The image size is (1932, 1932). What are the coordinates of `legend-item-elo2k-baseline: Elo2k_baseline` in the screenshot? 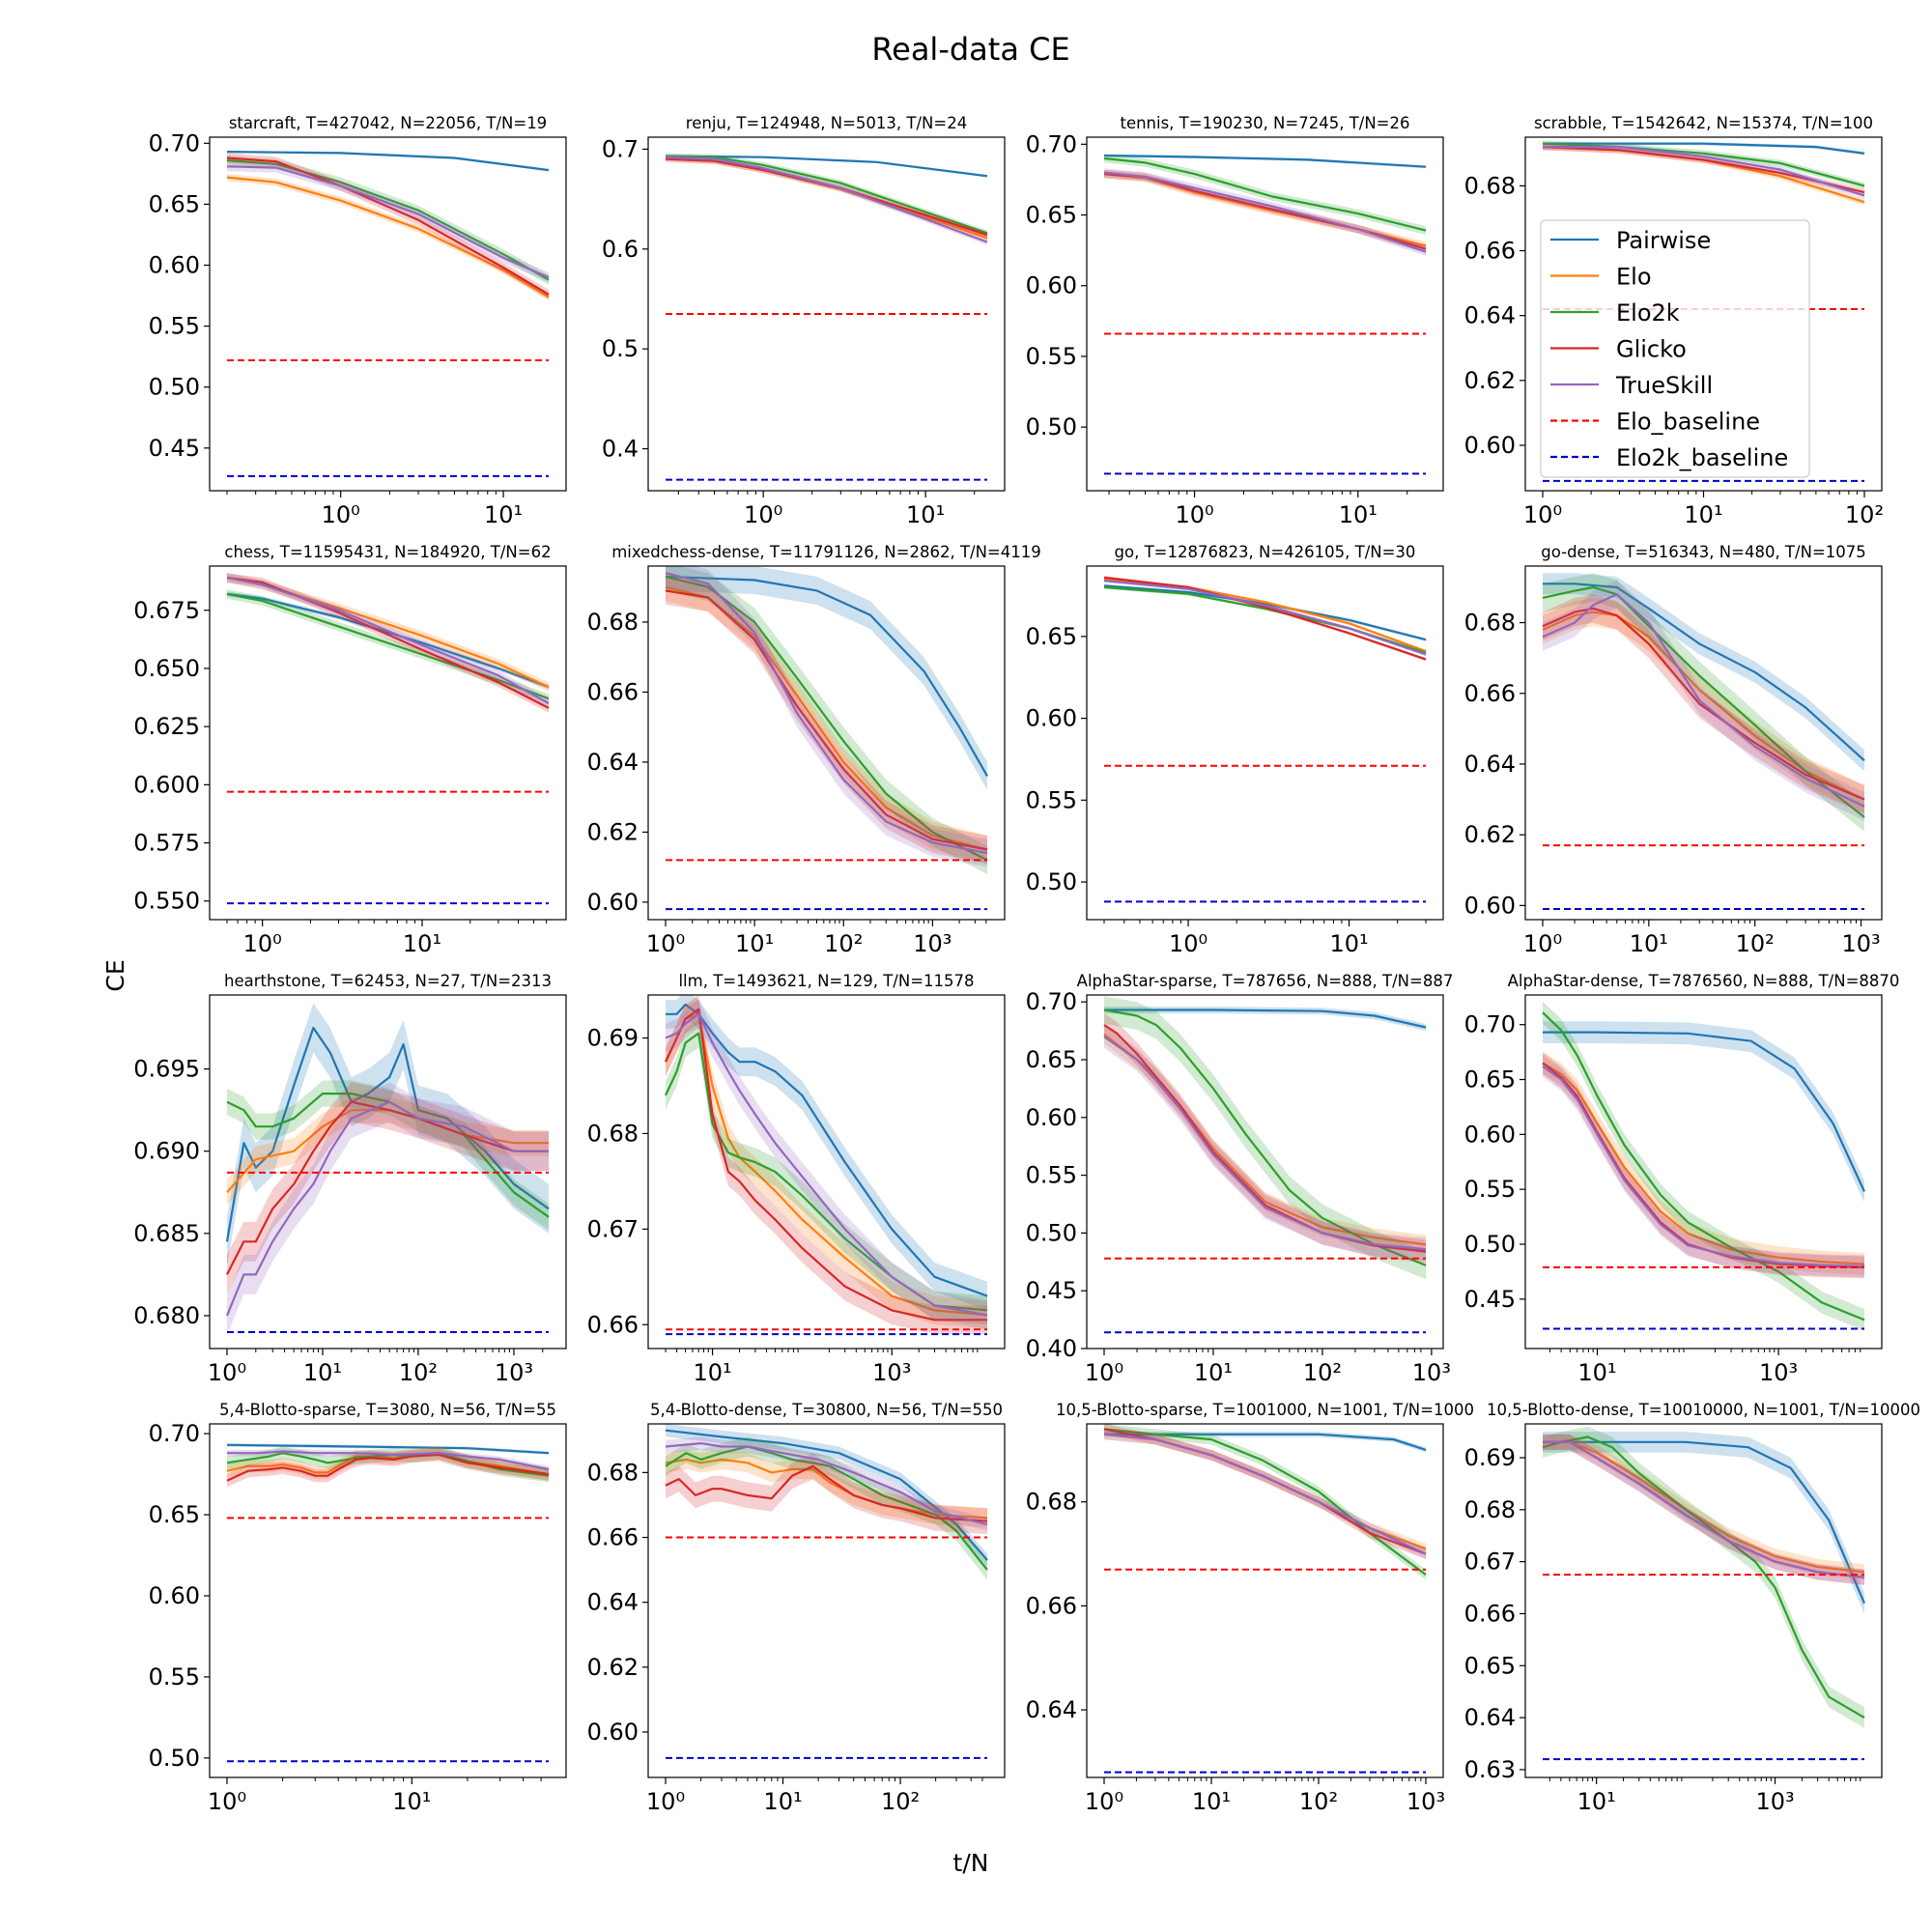 It's located at (1669, 457).